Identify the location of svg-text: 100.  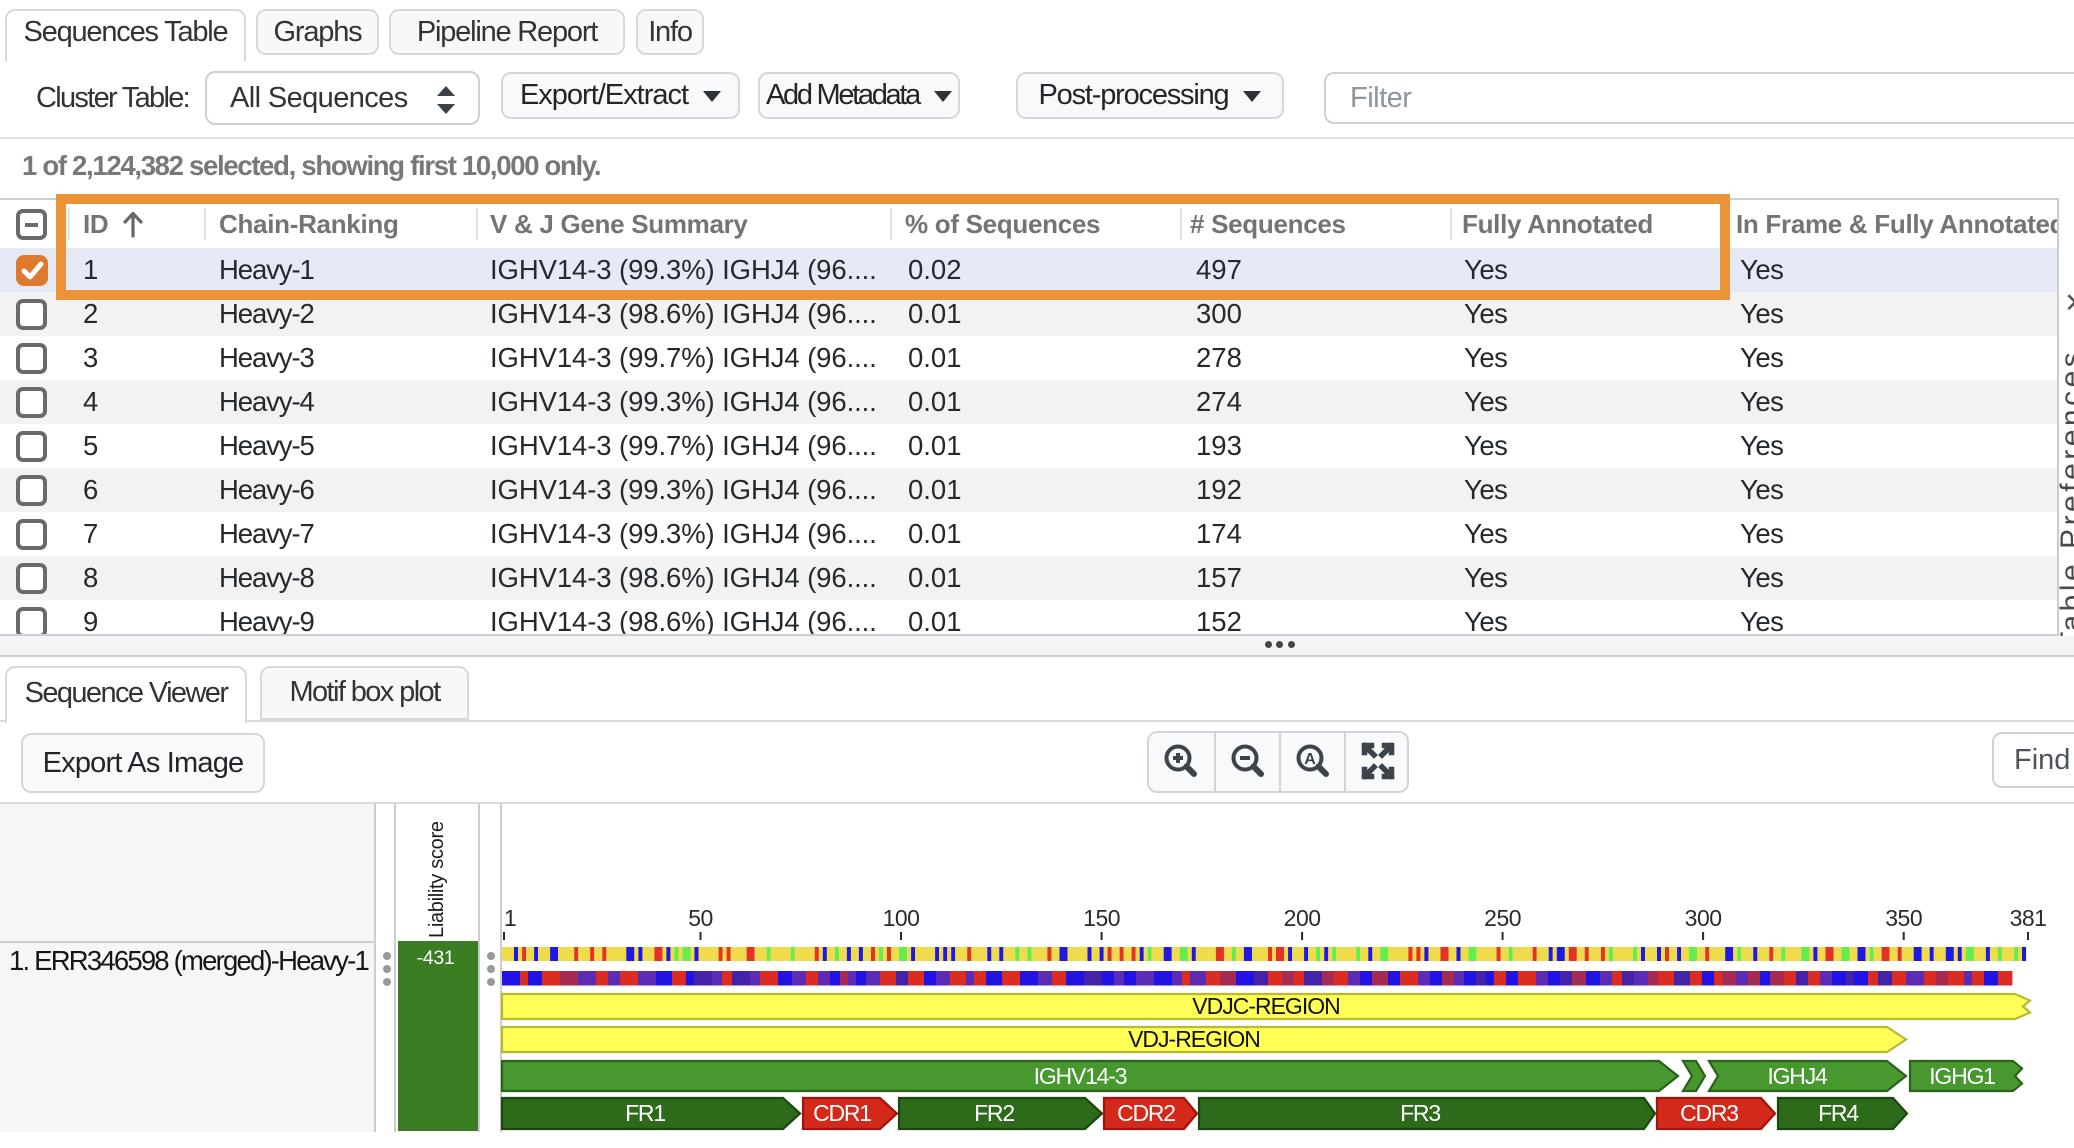
(901, 918).